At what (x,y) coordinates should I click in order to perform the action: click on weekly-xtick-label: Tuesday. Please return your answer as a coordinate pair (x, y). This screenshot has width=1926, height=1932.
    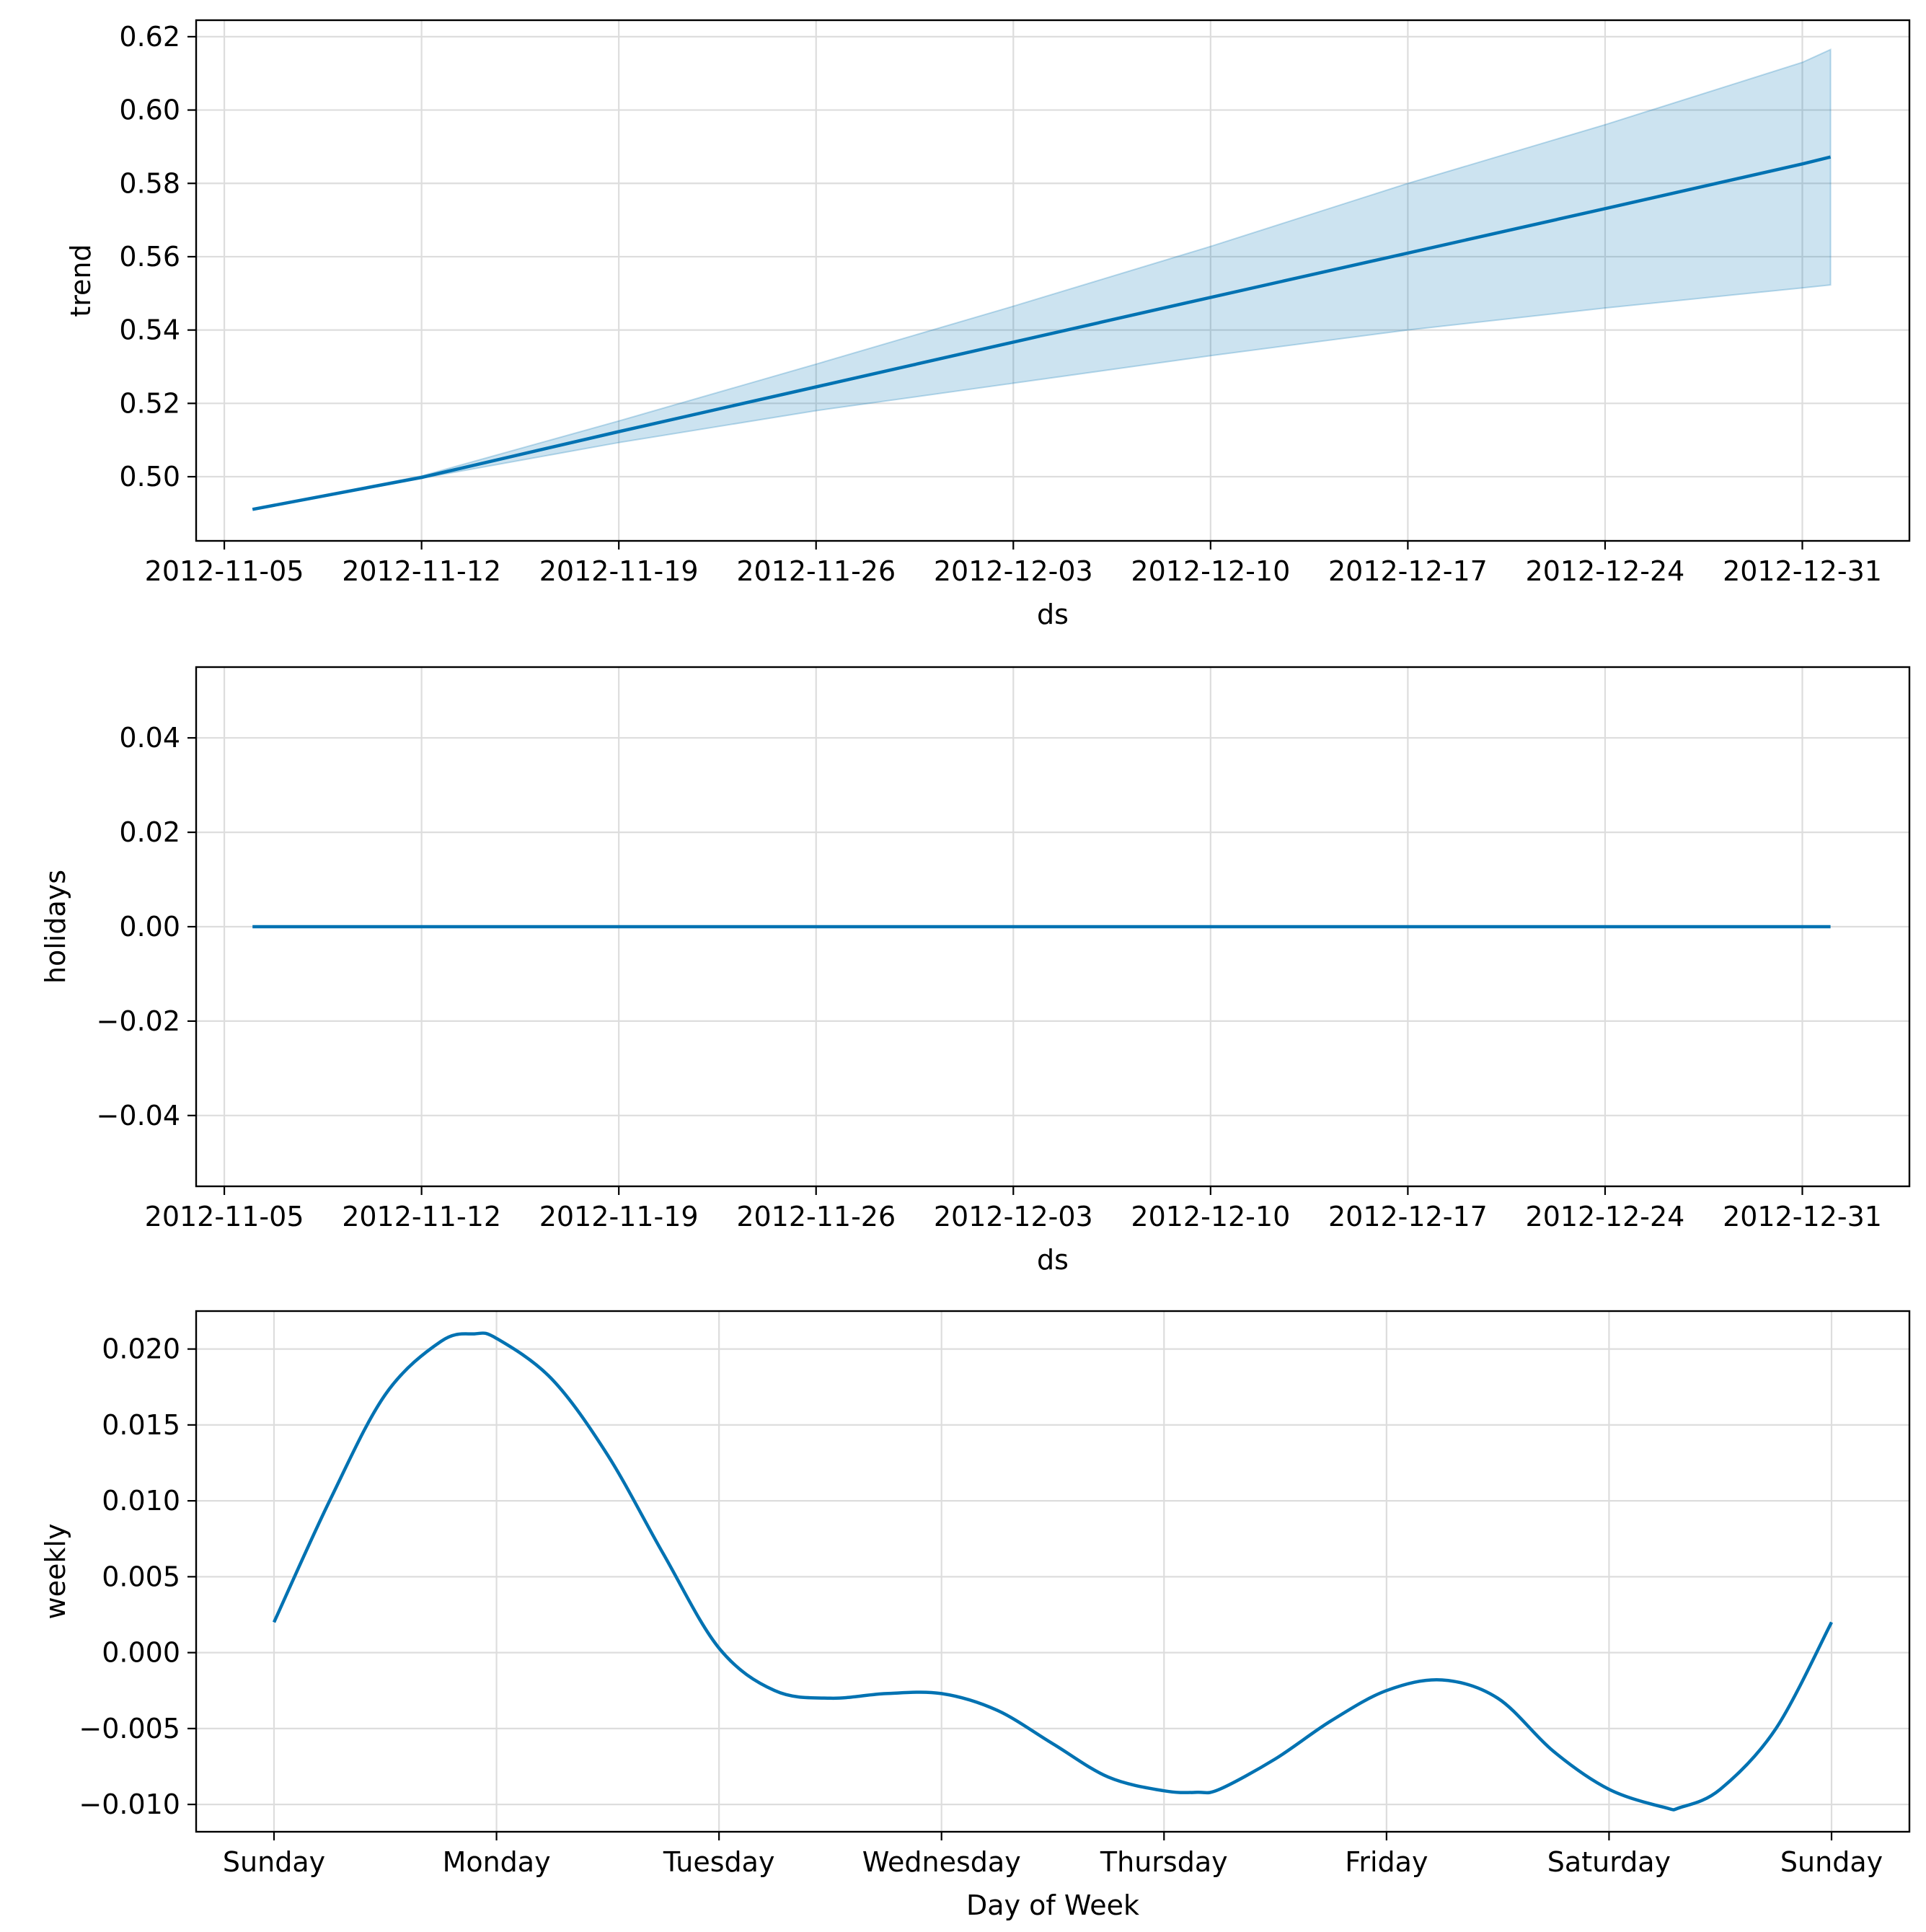
    Looking at the image, I should click on (719, 1862).